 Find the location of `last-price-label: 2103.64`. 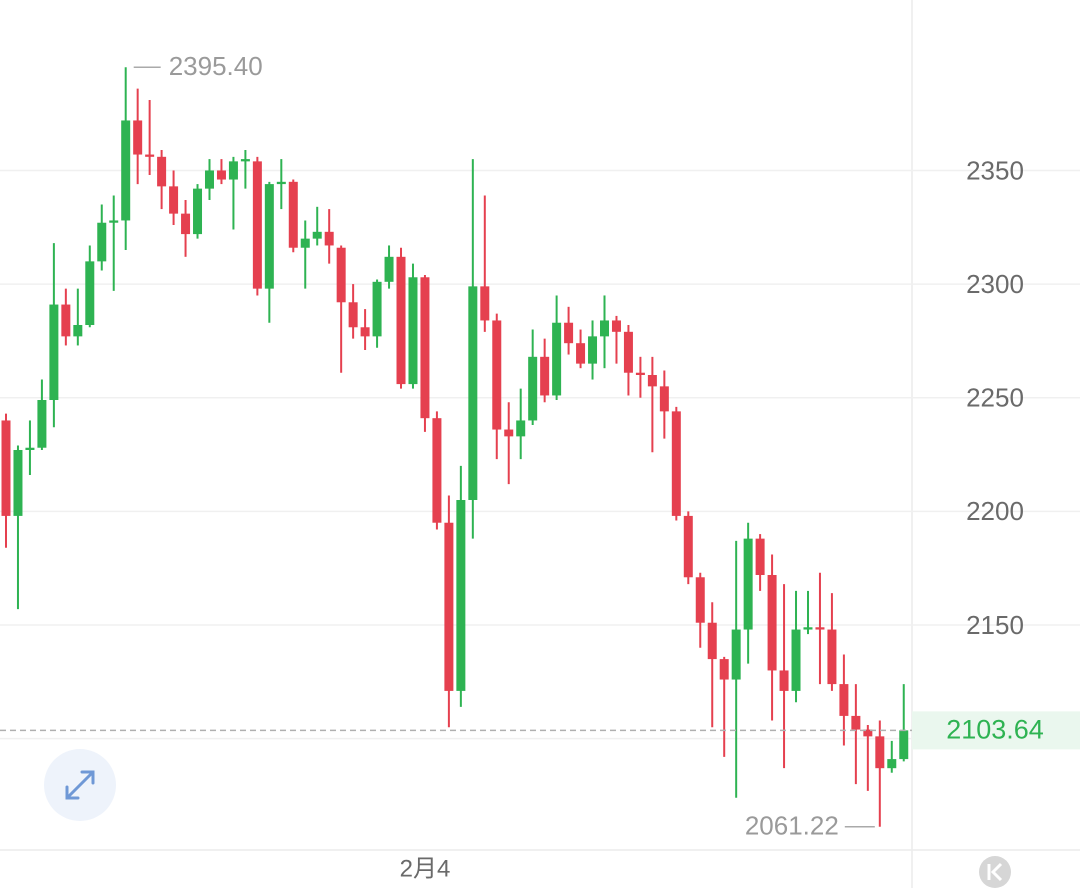

last-price-label: 2103.64 is located at coordinates (995, 729).